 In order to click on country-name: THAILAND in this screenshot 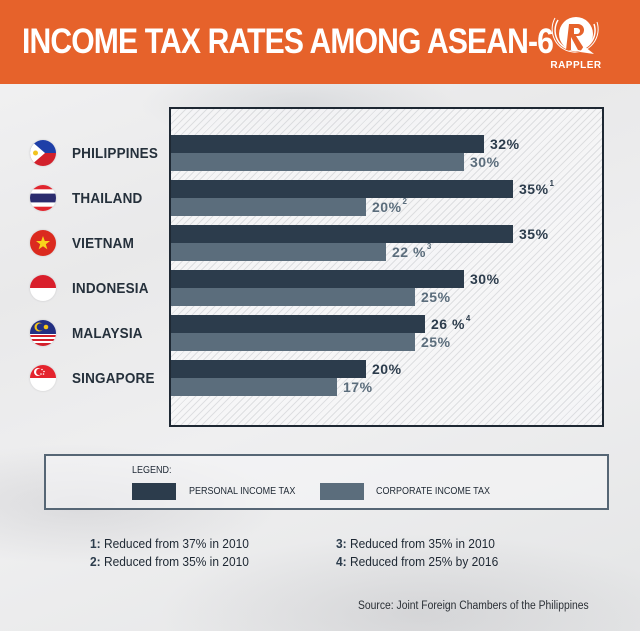, I will do `click(107, 198)`.